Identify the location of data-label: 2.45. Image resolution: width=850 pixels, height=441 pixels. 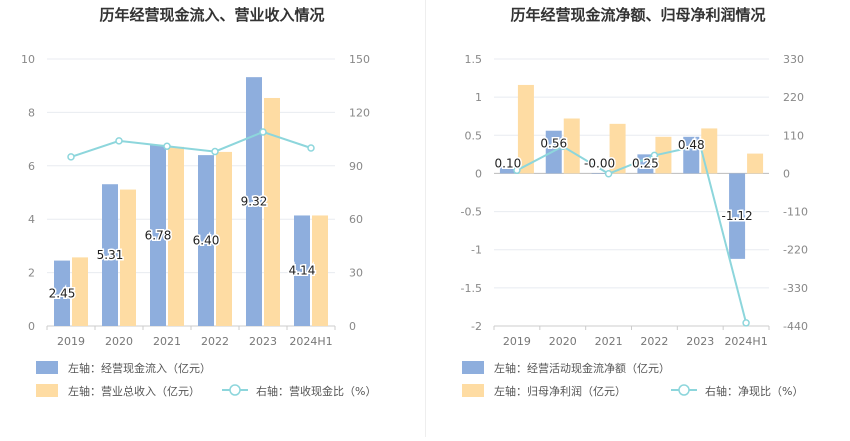
(62, 293).